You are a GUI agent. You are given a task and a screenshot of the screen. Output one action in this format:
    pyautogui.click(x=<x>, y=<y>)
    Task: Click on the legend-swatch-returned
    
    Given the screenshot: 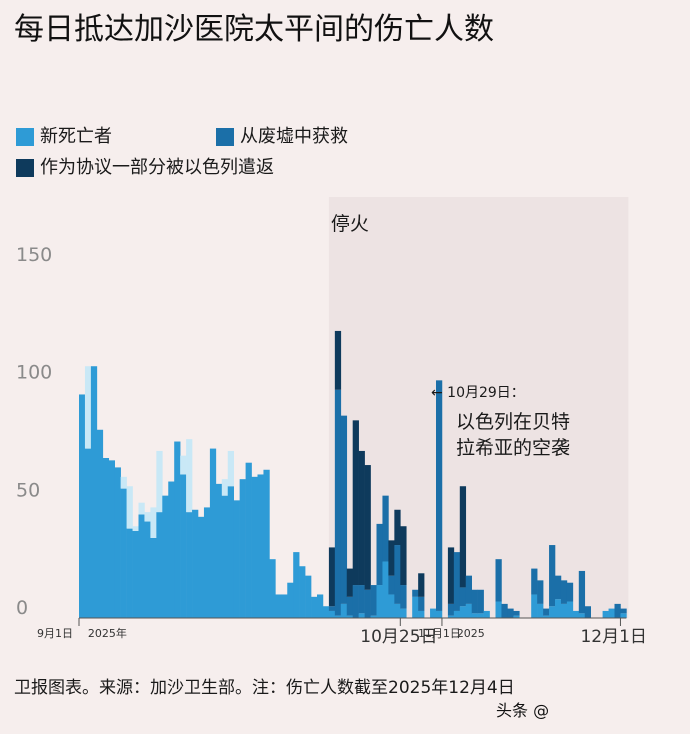 What is the action you would take?
    pyautogui.click(x=25, y=168)
    